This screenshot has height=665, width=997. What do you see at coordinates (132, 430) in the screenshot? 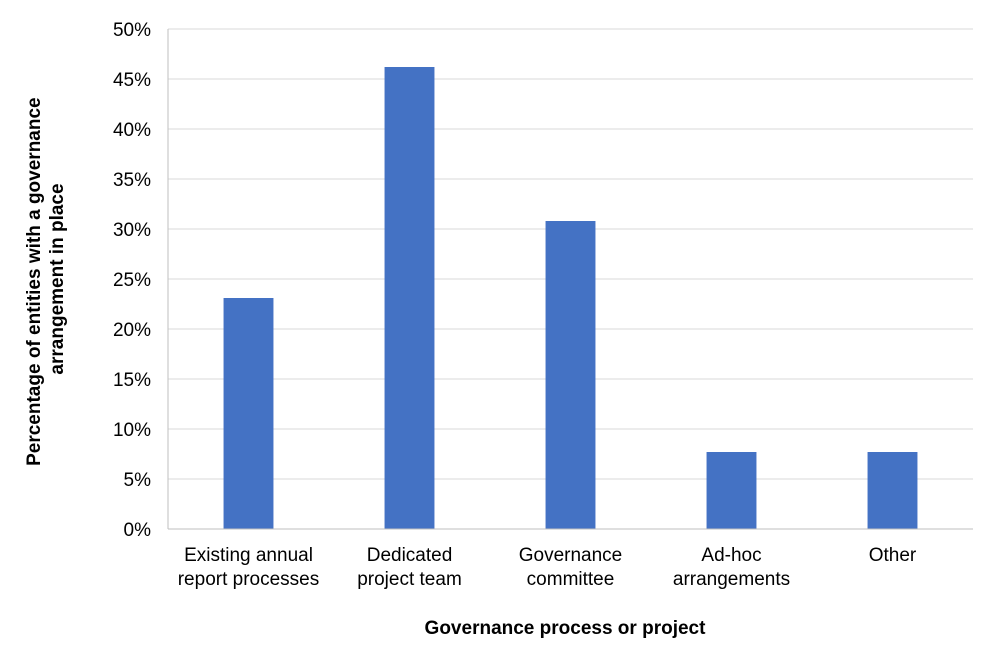
I see `y-tick-label: 10%` at bounding box center [132, 430].